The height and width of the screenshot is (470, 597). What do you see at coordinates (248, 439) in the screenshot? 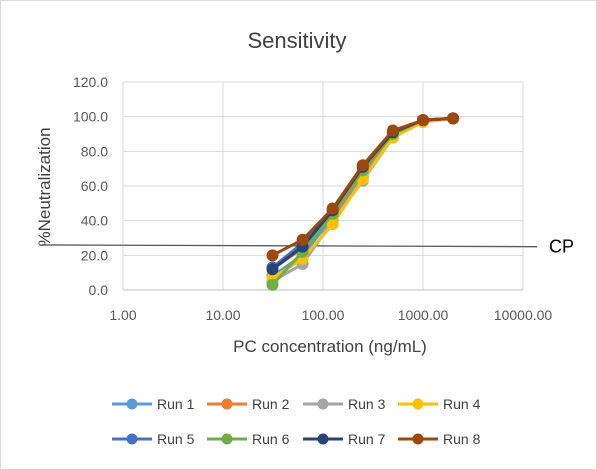
I see `legend-item: Run 6` at bounding box center [248, 439].